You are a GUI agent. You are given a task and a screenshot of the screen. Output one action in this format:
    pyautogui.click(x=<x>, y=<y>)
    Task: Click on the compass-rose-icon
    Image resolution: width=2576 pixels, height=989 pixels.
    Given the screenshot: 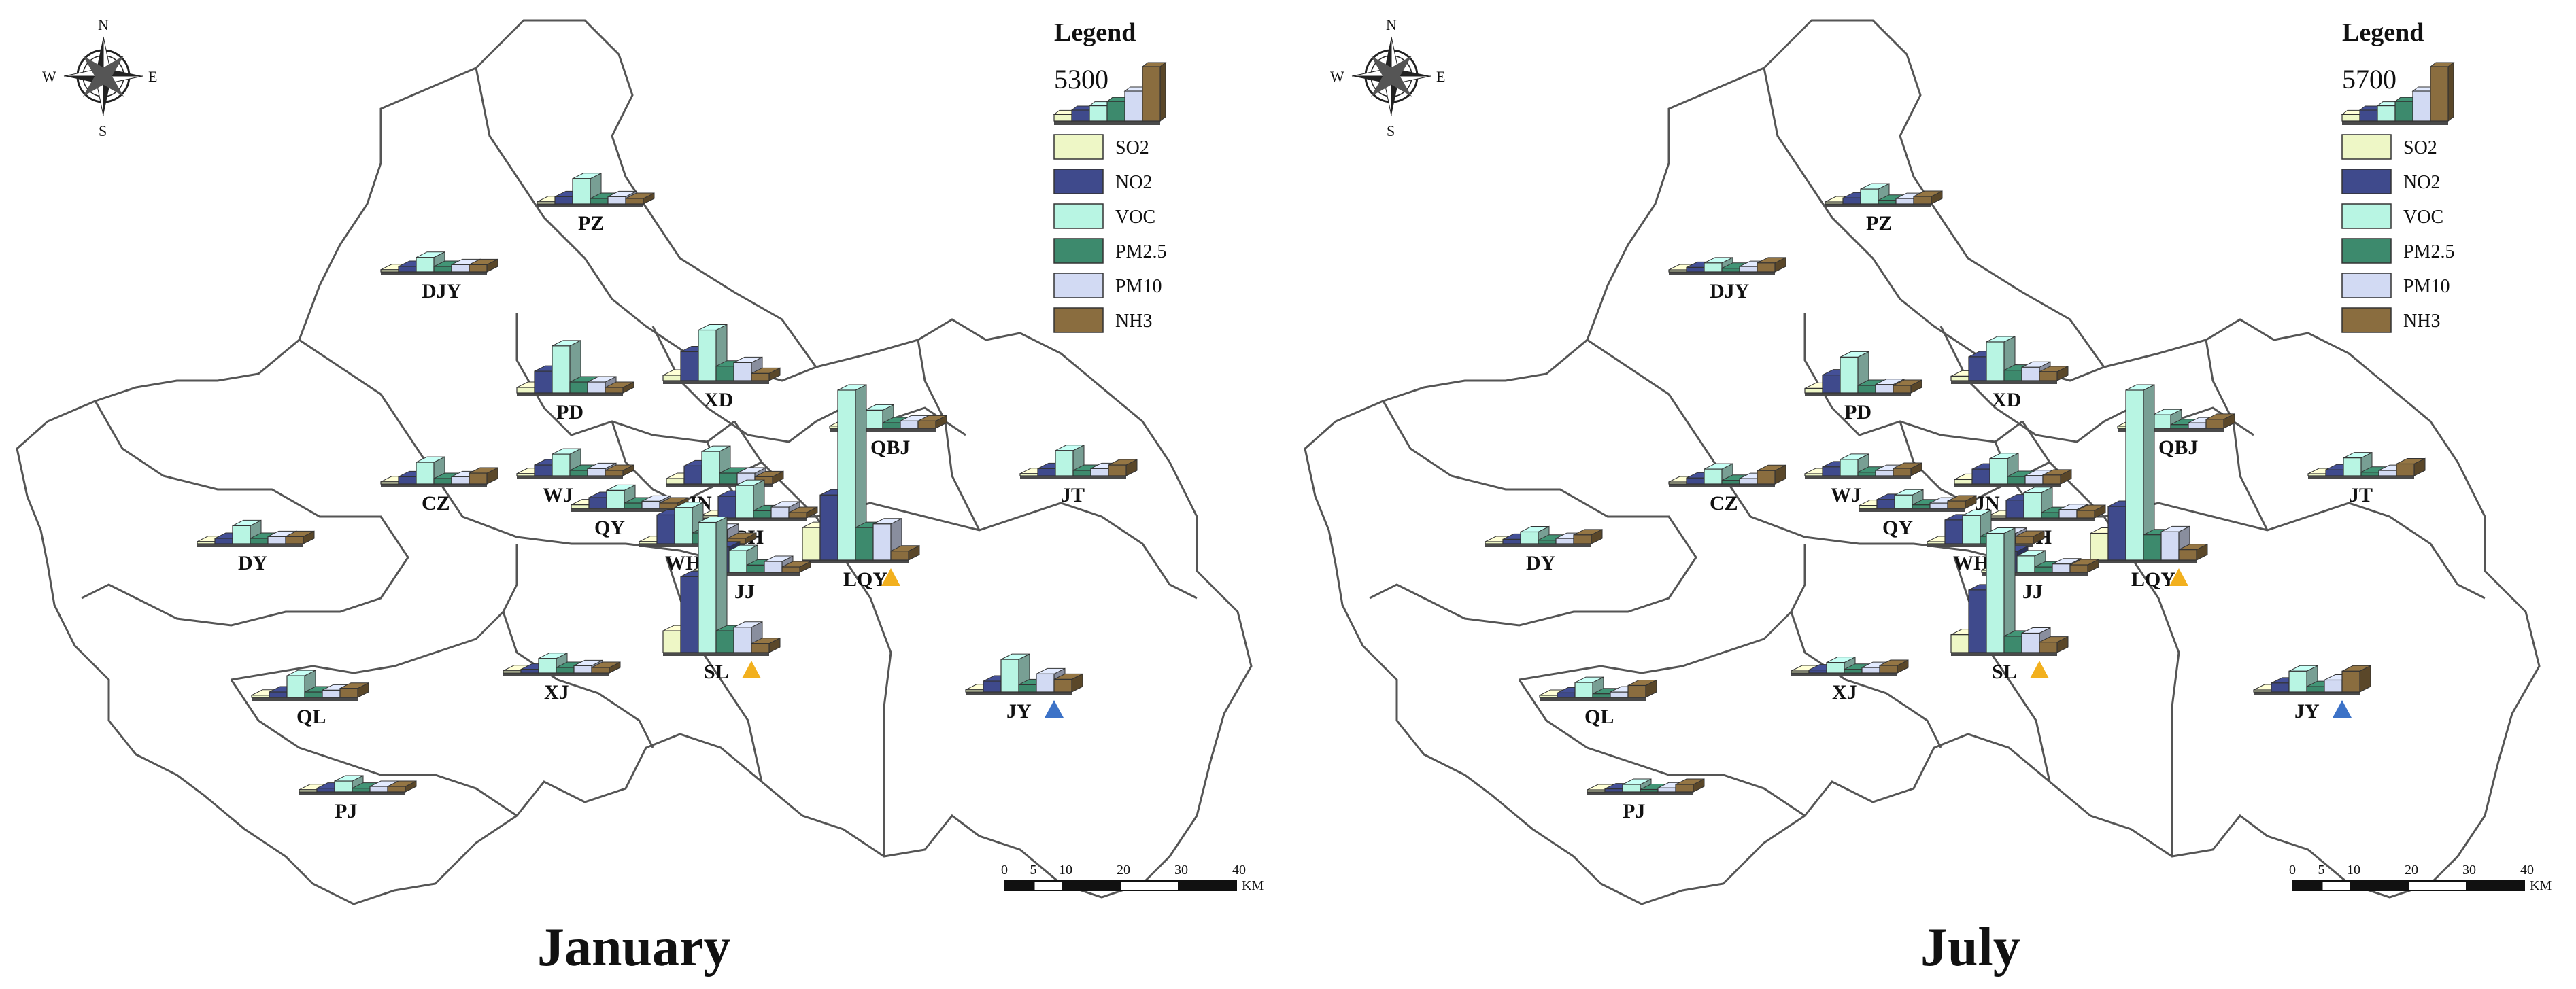 What is the action you would take?
    pyautogui.click(x=103, y=76)
    